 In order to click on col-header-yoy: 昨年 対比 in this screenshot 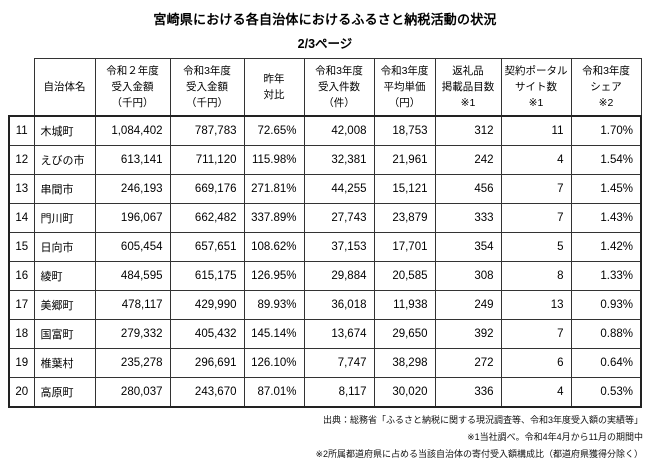, I will do `click(274, 87)`.